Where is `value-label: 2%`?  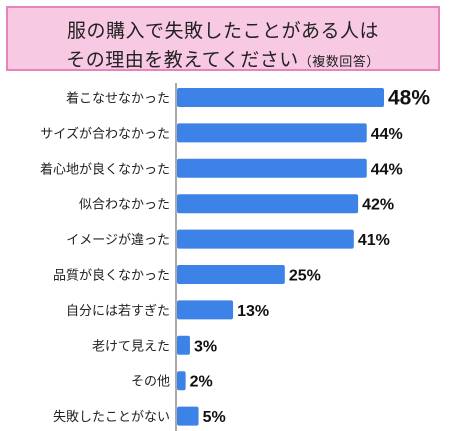 value-label: 2% is located at coordinates (201, 382).